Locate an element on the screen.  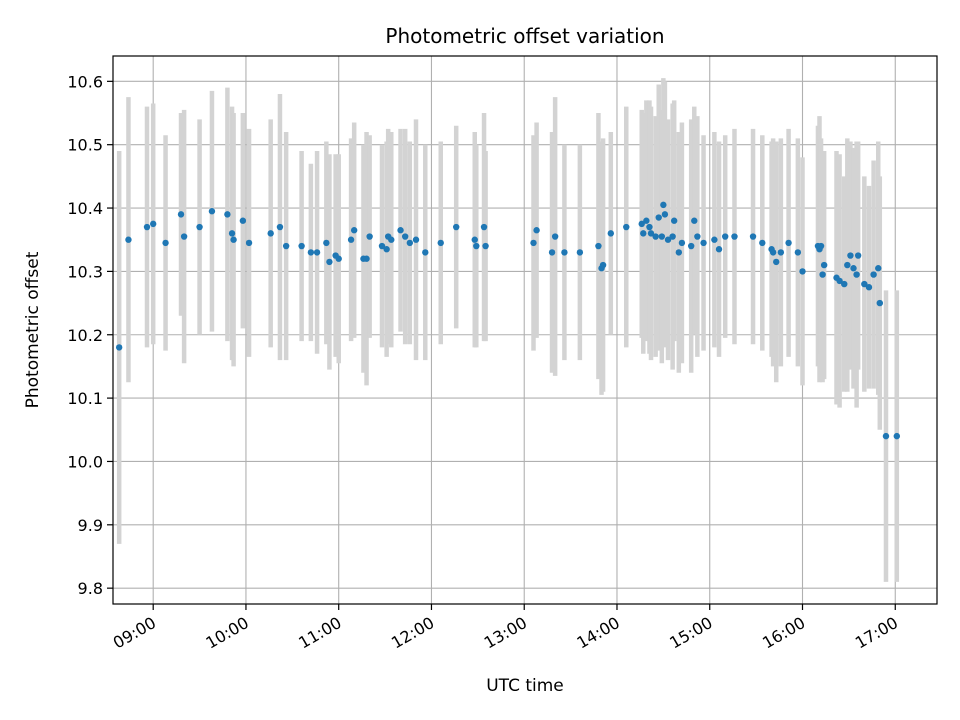
y-tick-label: 10.2 is located at coordinates (85, 335).